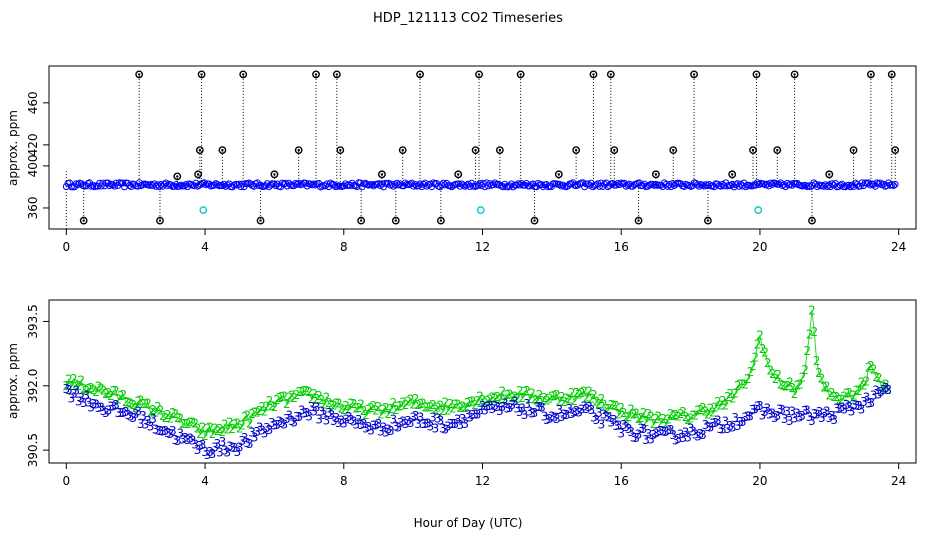 The image size is (936, 540). Describe the element at coordinates (205, 247) in the screenshot. I see `top-x-tick-label: 4` at that location.